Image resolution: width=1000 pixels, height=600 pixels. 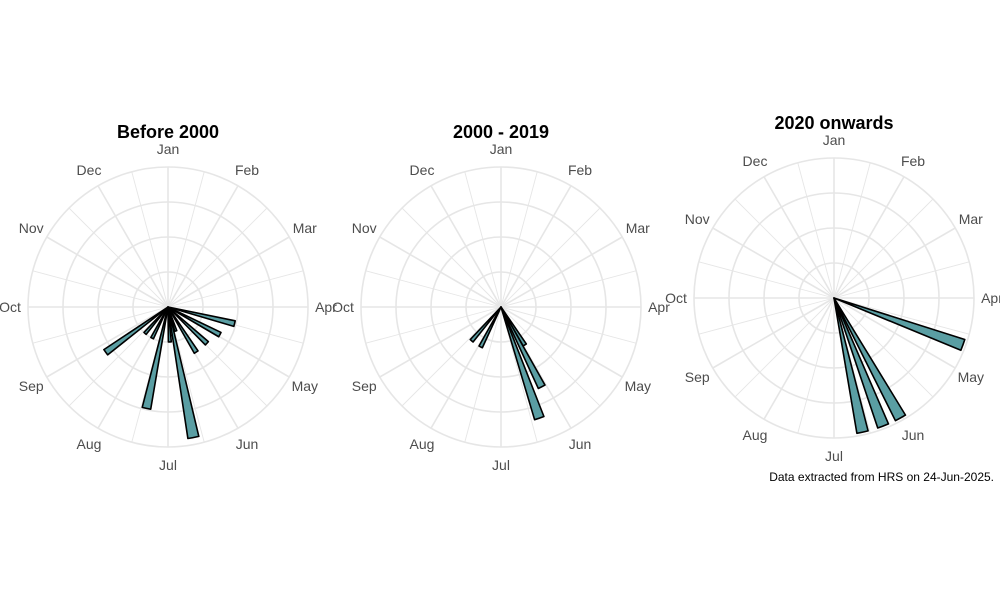 I want to click on data-source-caption: Data extracted from HRS on 24-Jun-2025., so click(x=881, y=477).